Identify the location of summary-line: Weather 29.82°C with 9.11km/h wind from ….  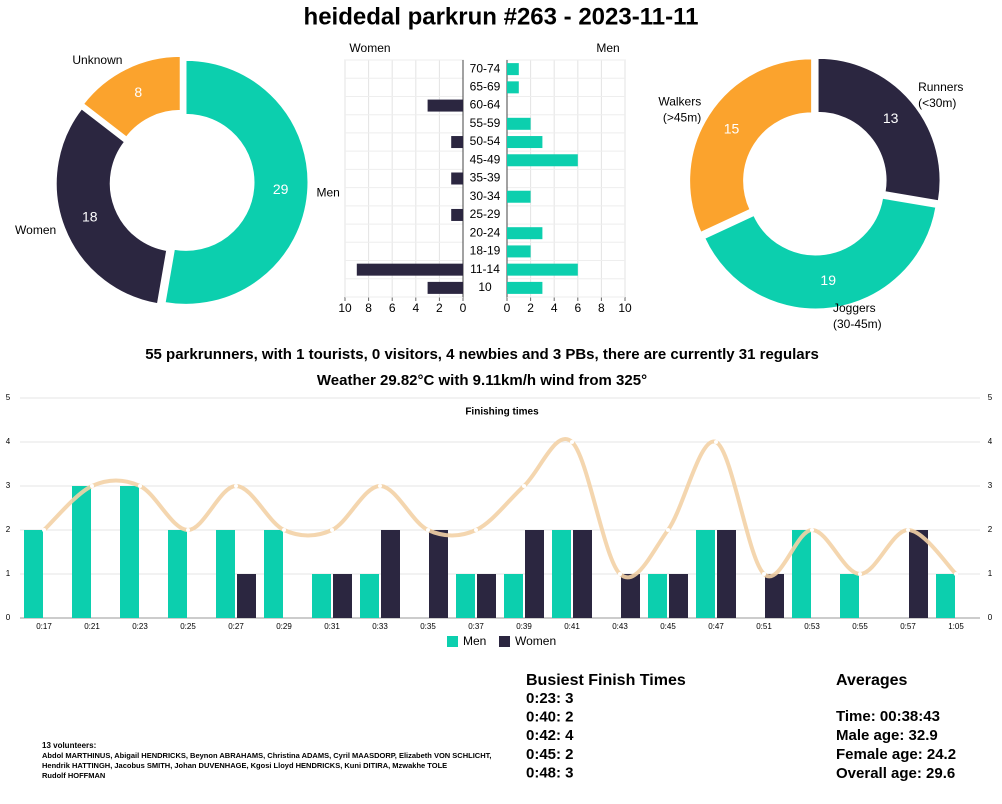
(482, 380).